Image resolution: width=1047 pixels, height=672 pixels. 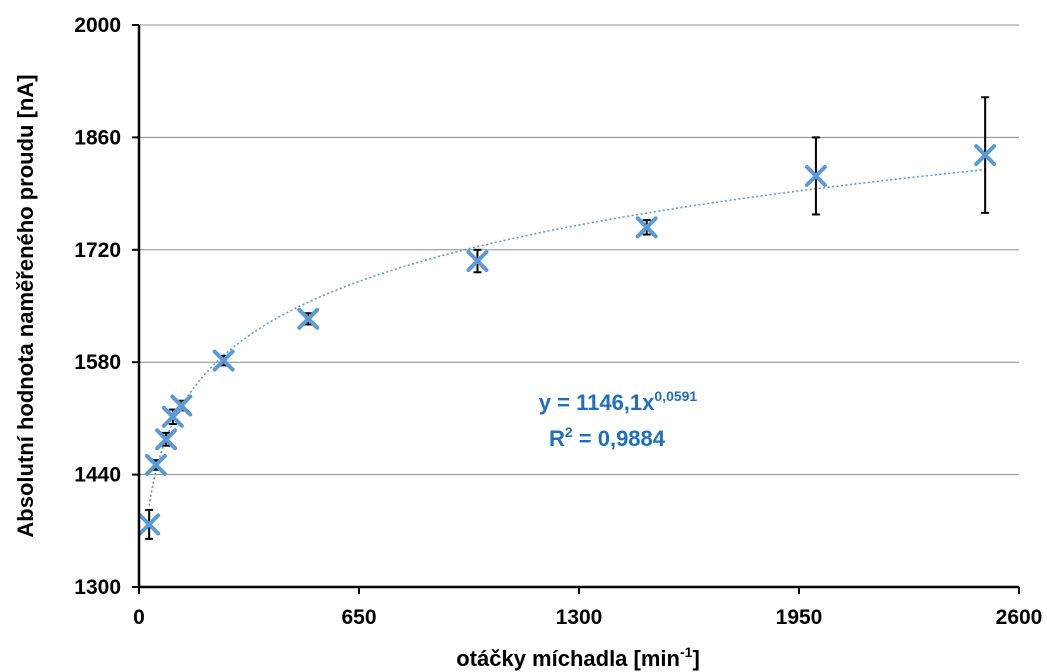 What do you see at coordinates (97, 137) in the screenshot?
I see `y-tick-label: 1860` at bounding box center [97, 137].